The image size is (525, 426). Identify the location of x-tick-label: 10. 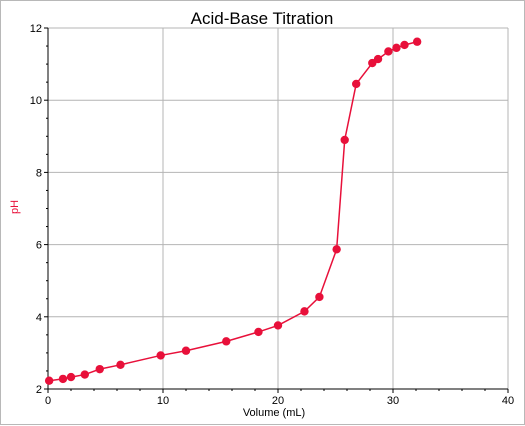
(163, 401).